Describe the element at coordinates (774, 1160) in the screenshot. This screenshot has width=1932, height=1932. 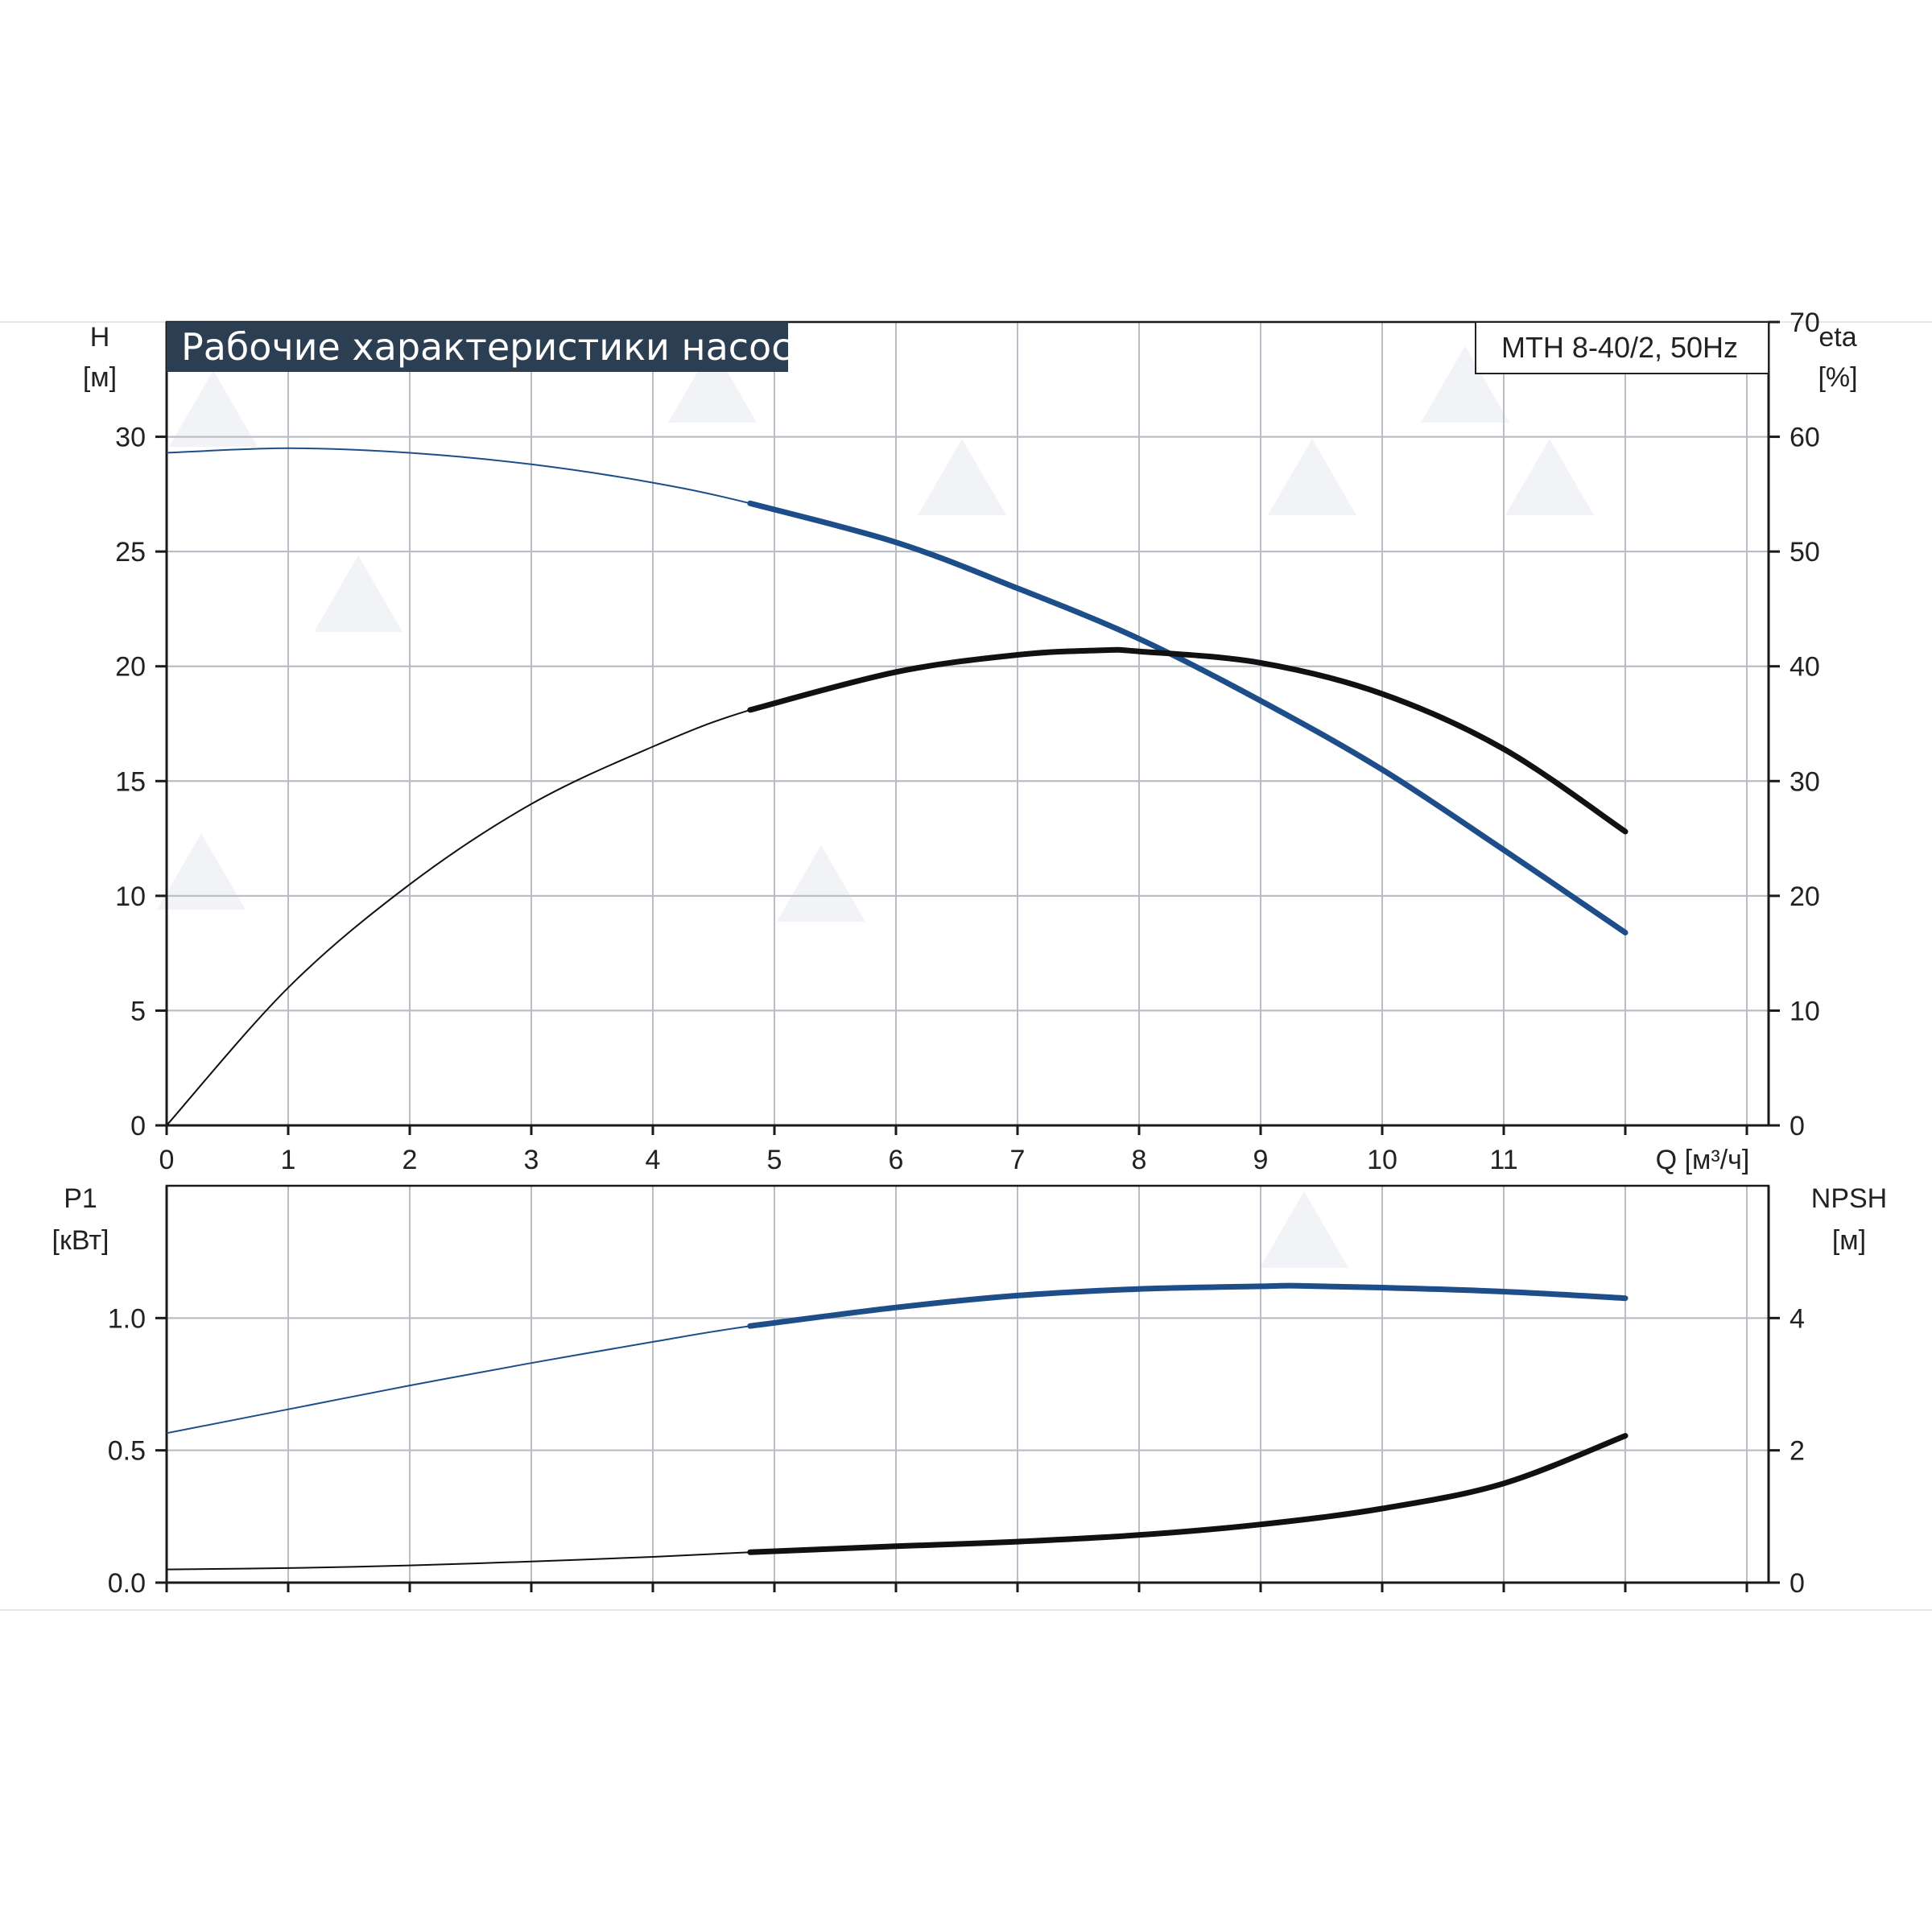
I see `x-tick-label: 5` at that location.